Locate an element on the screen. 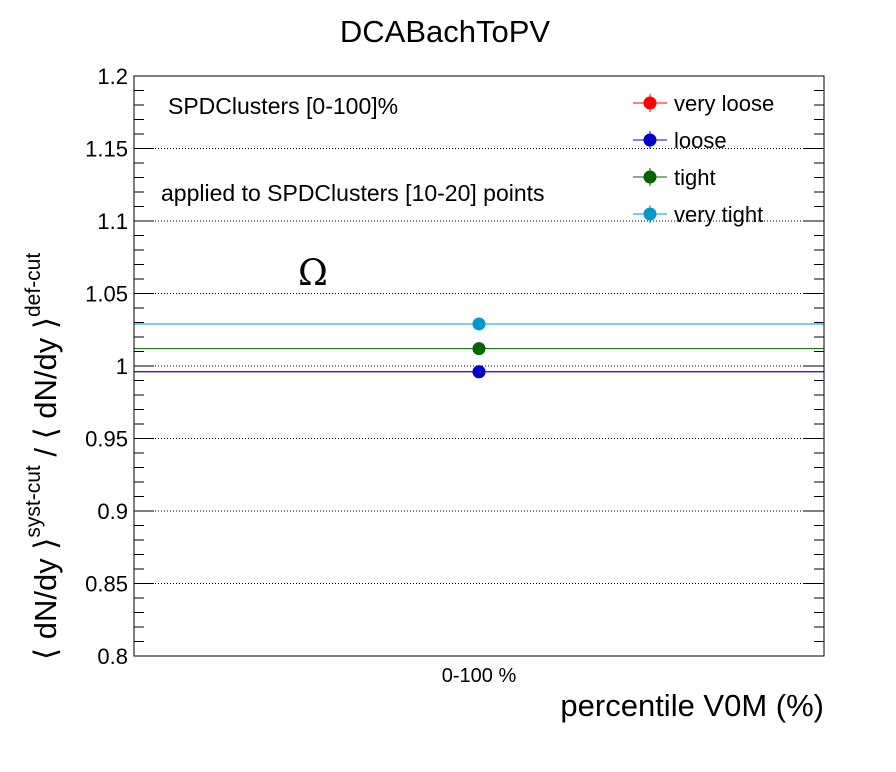 The height and width of the screenshot is (772, 896). y-label-sup-num: syst-cut is located at coordinates (33, 501).